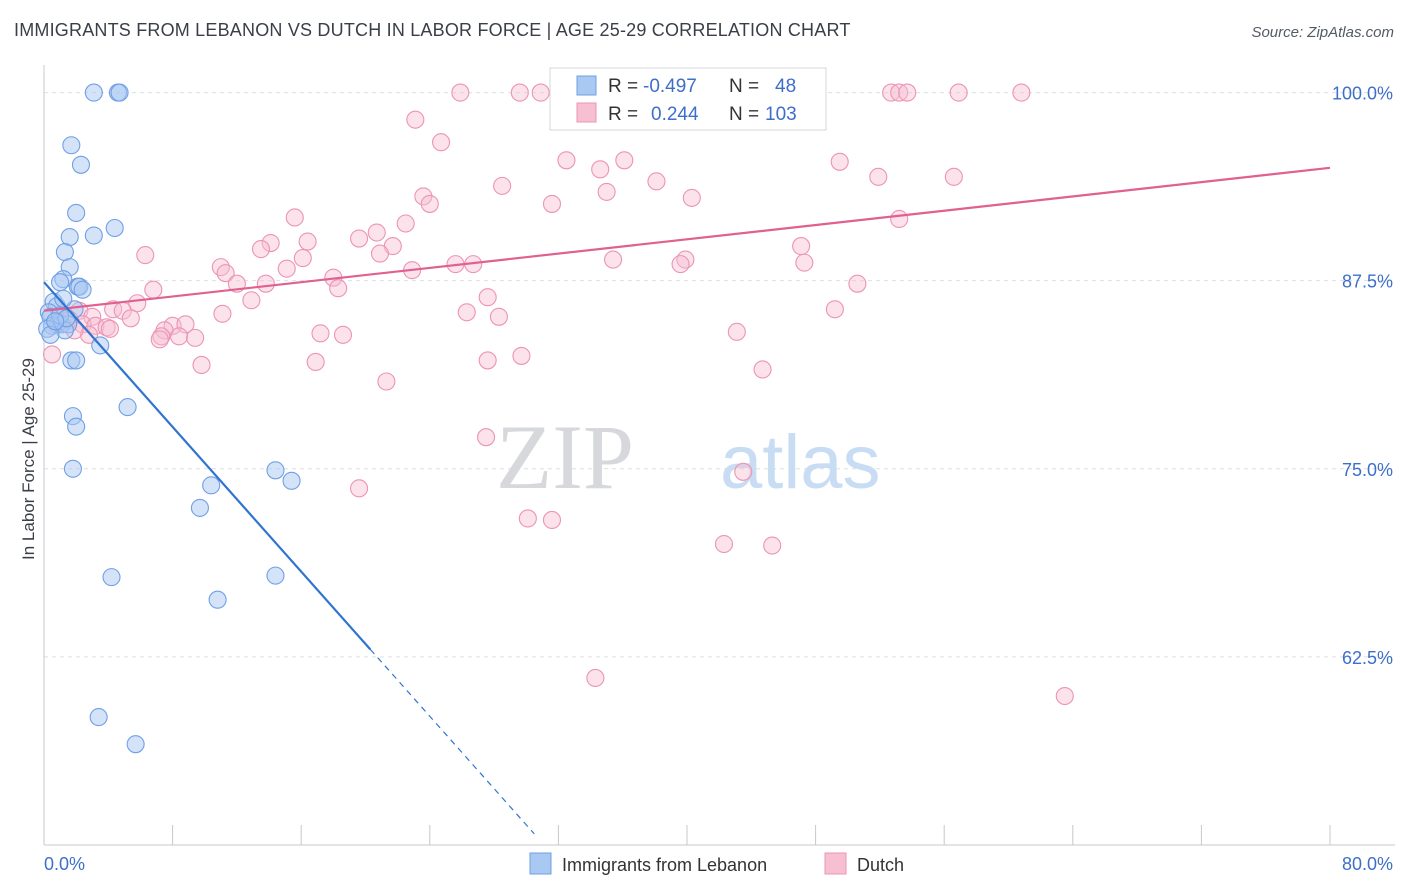 This screenshot has height=892, width=1406. I want to click on legend-label-lebanon: Immigrants from Lebanon, so click(664, 865).